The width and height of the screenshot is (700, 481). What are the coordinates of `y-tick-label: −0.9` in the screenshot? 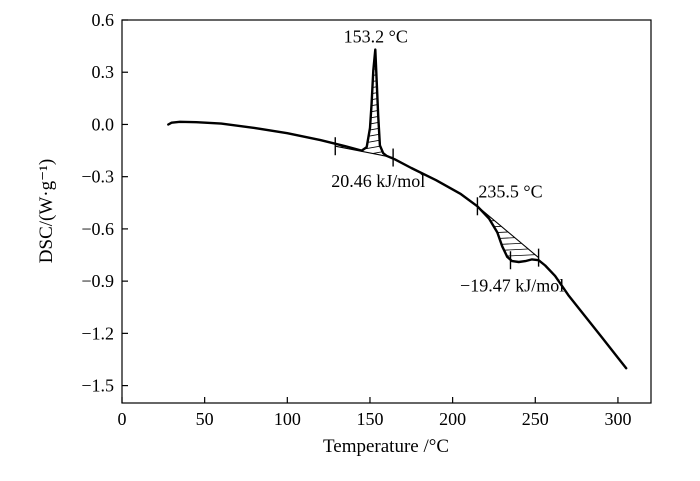 It's located at (97, 281).